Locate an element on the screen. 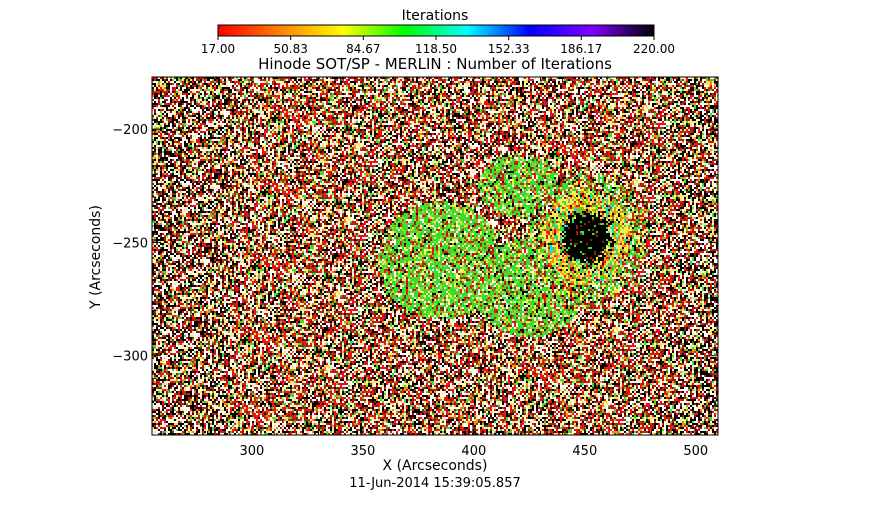 This screenshot has width=870, height=512. y-tick-label: −250 is located at coordinates (130, 243).